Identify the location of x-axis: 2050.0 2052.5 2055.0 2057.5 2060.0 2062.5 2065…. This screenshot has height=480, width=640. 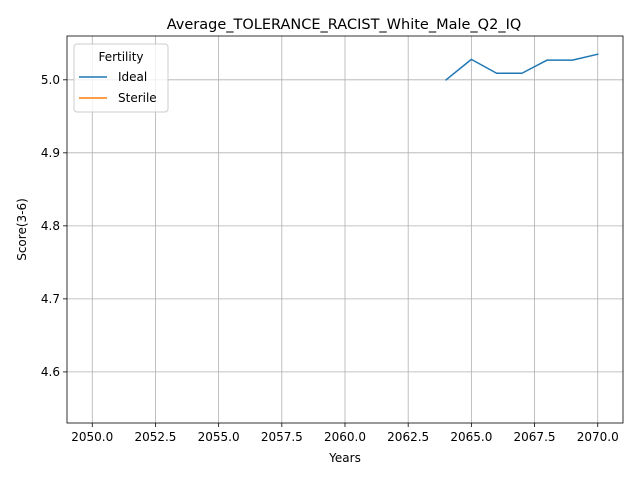
(345, 433).